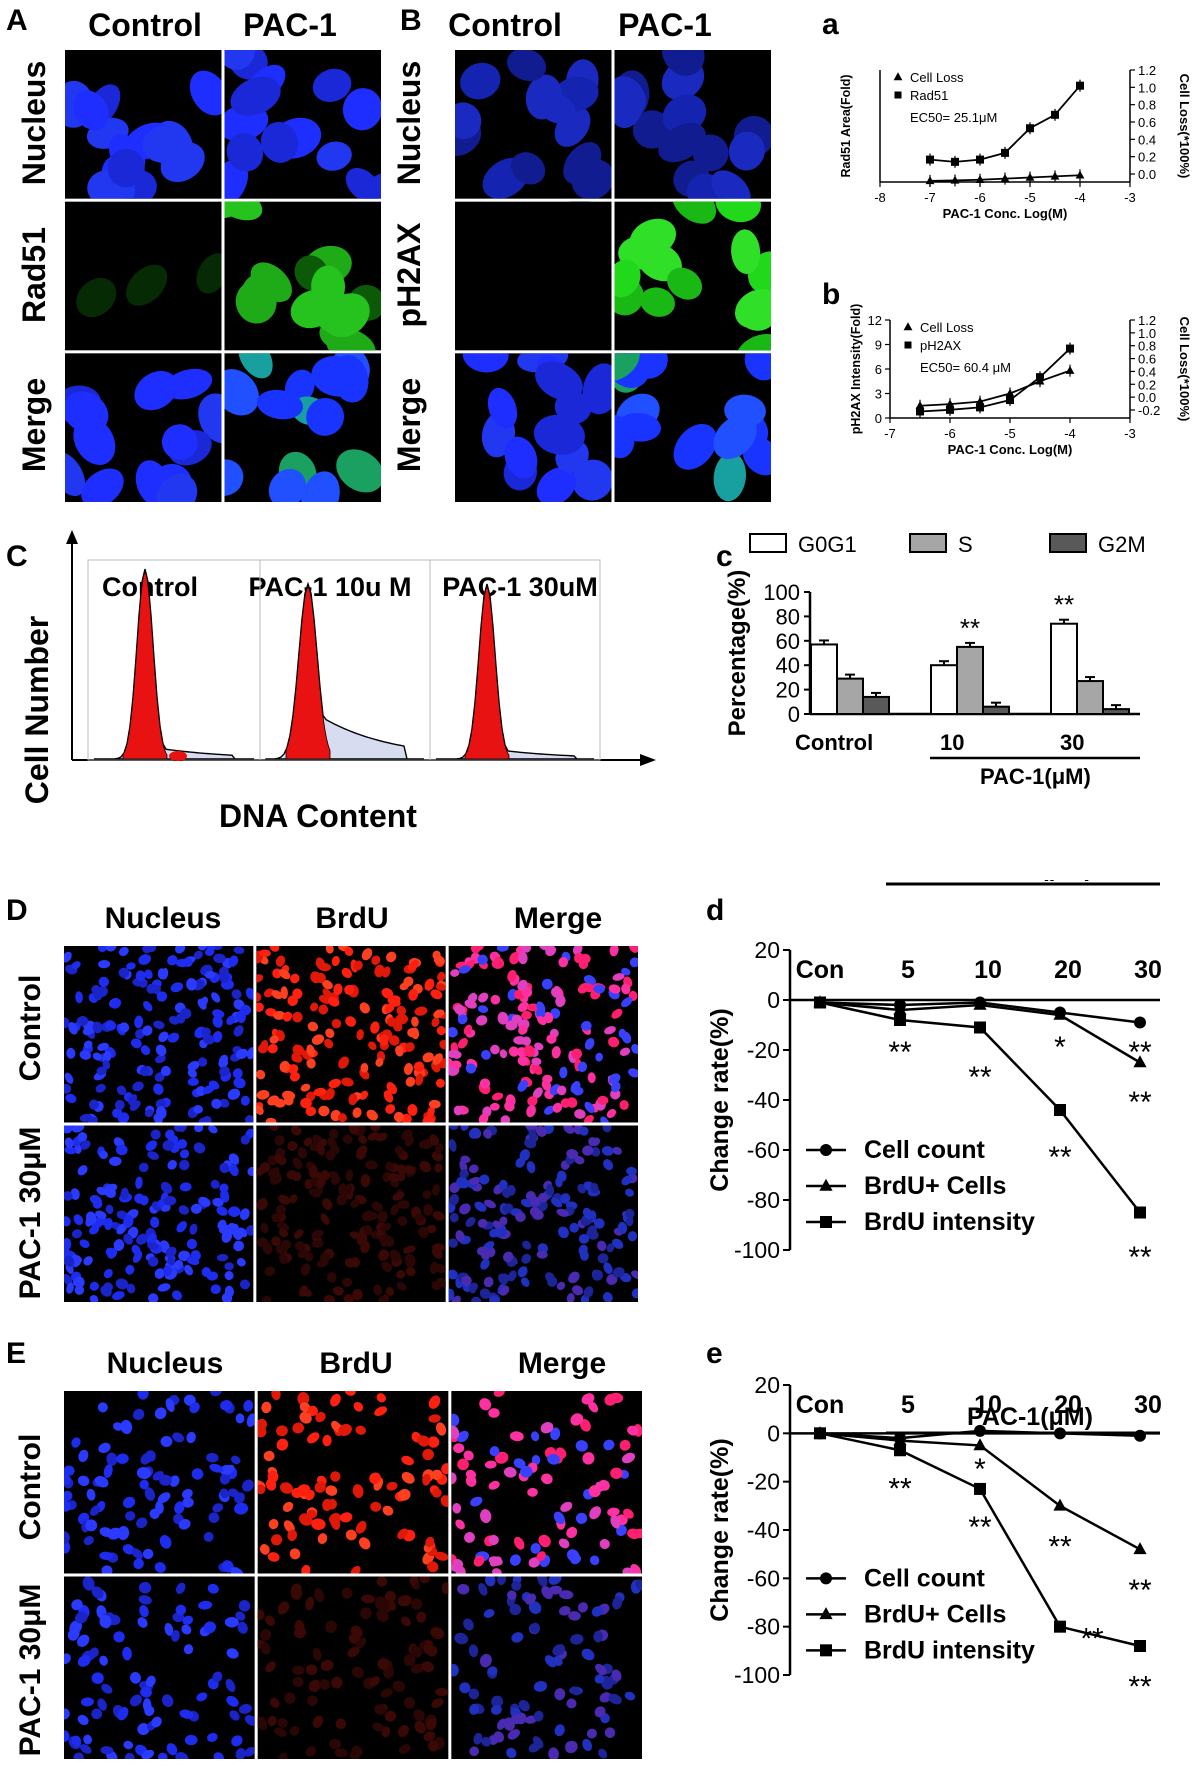  What do you see at coordinates (1116, 711) in the screenshot?
I see `bar` at bounding box center [1116, 711].